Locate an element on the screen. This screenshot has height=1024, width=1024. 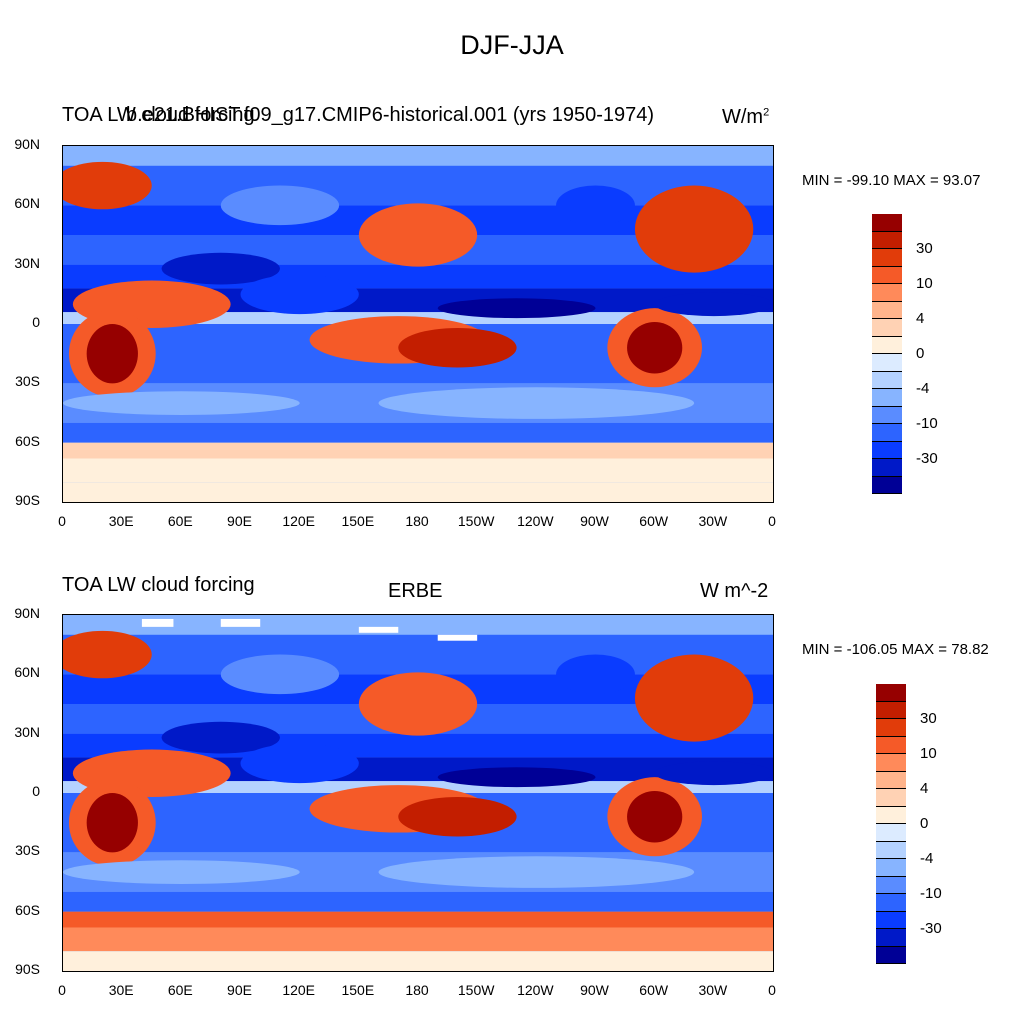
figure-title: DJF-JJA is located at coordinates (512, 45).